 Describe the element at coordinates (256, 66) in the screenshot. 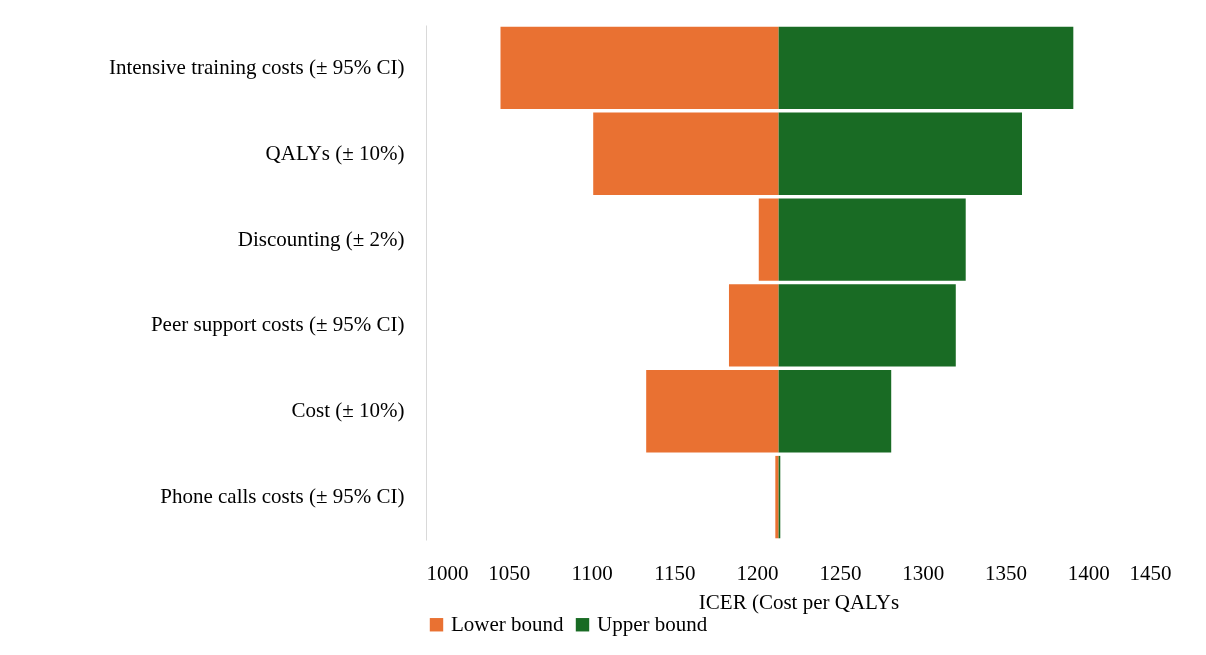

I see `y-tick-label: Intensive training costs (± 95% CI)` at that location.